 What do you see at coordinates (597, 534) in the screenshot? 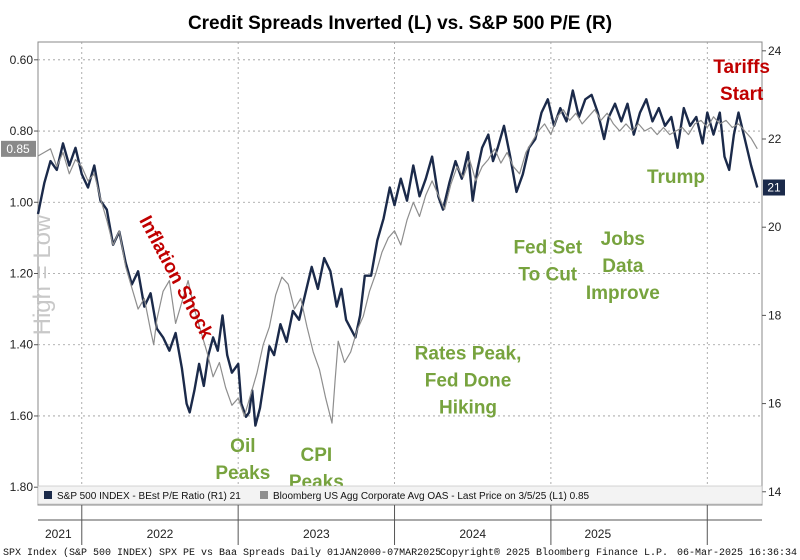
I see `x-year-label: 2025` at bounding box center [597, 534].